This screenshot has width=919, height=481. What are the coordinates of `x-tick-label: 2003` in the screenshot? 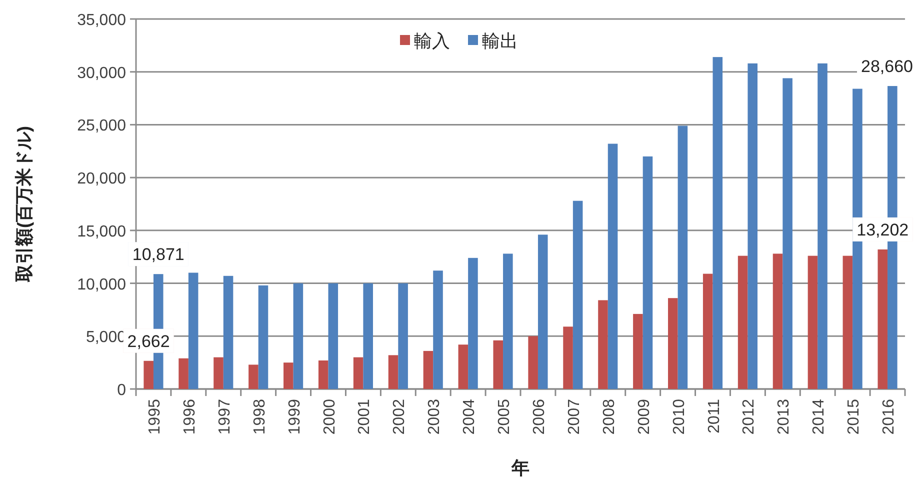 It's located at (435, 416).